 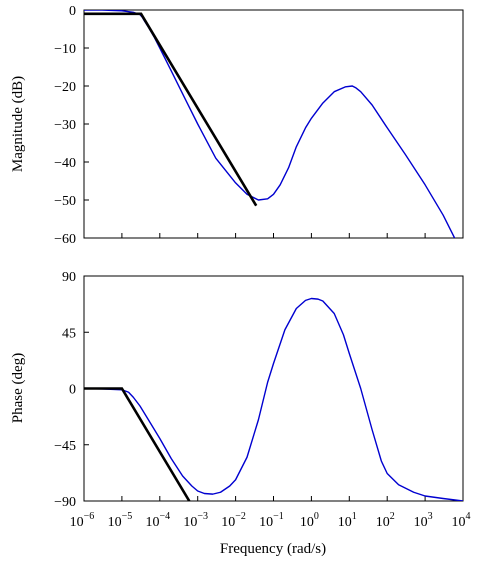 What do you see at coordinates (120, 520) in the screenshot?
I see `x-tick-label: 10⁻⁵` at bounding box center [120, 520].